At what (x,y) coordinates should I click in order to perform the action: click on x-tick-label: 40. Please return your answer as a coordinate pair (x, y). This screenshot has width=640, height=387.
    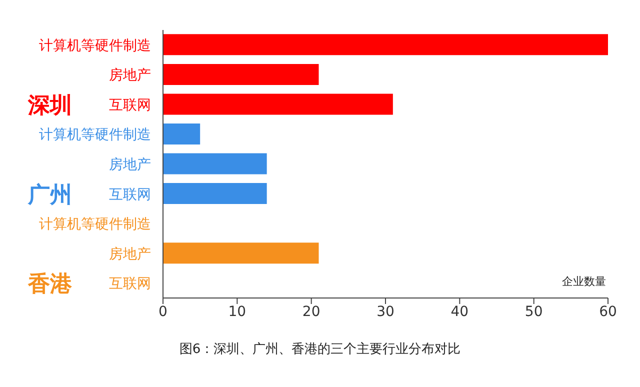
    Looking at the image, I should click on (459, 312).